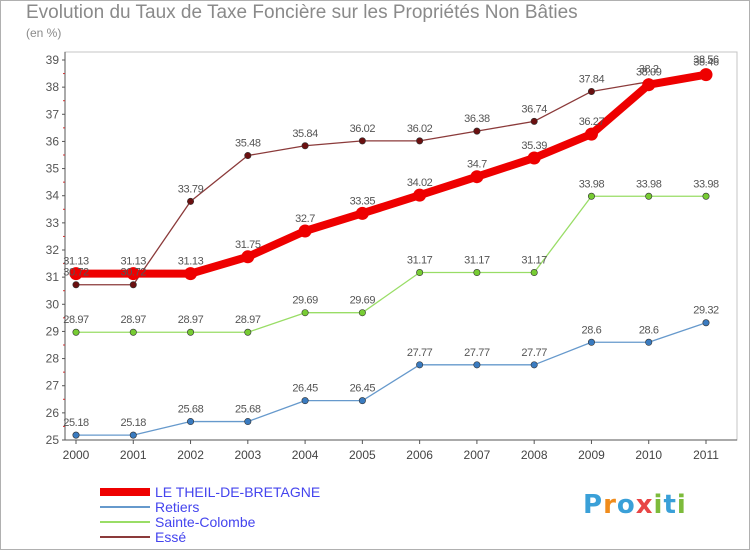 The height and width of the screenshot is (550, 750). I want to click on data-label-le-theil-de-bretagne: 36.27, so click(592, 122).